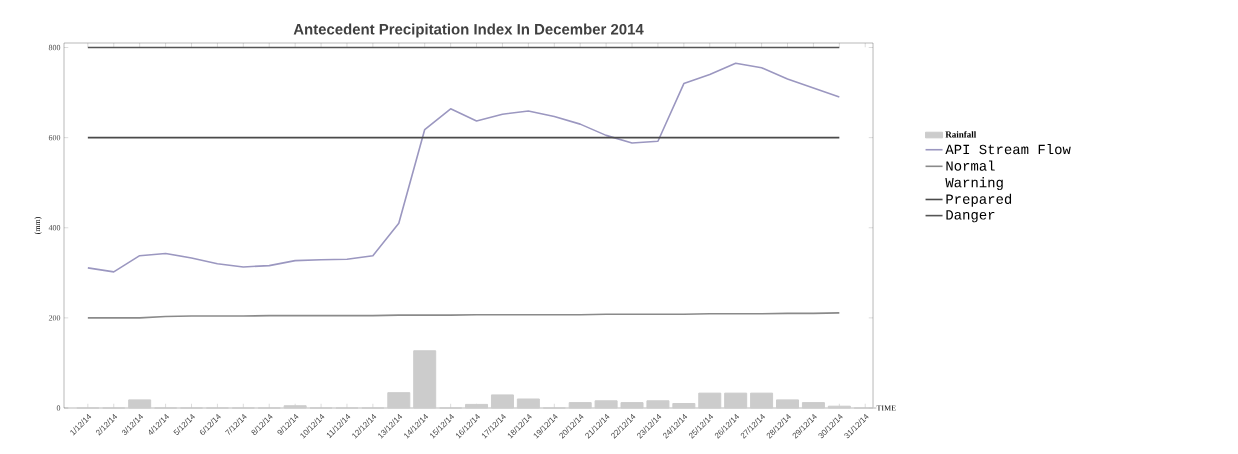 This screenshot has height=454, width=1238. Describe the element at coordinates (974, 184) in the screenshot. I see `text: Warning` at that location.